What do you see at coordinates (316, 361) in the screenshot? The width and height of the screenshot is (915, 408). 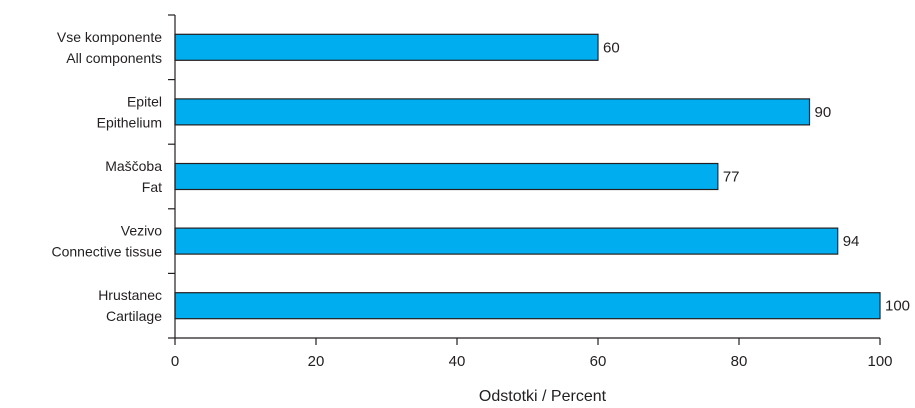 I see `x-tick-label: 20` at bounding box center [316, 361].